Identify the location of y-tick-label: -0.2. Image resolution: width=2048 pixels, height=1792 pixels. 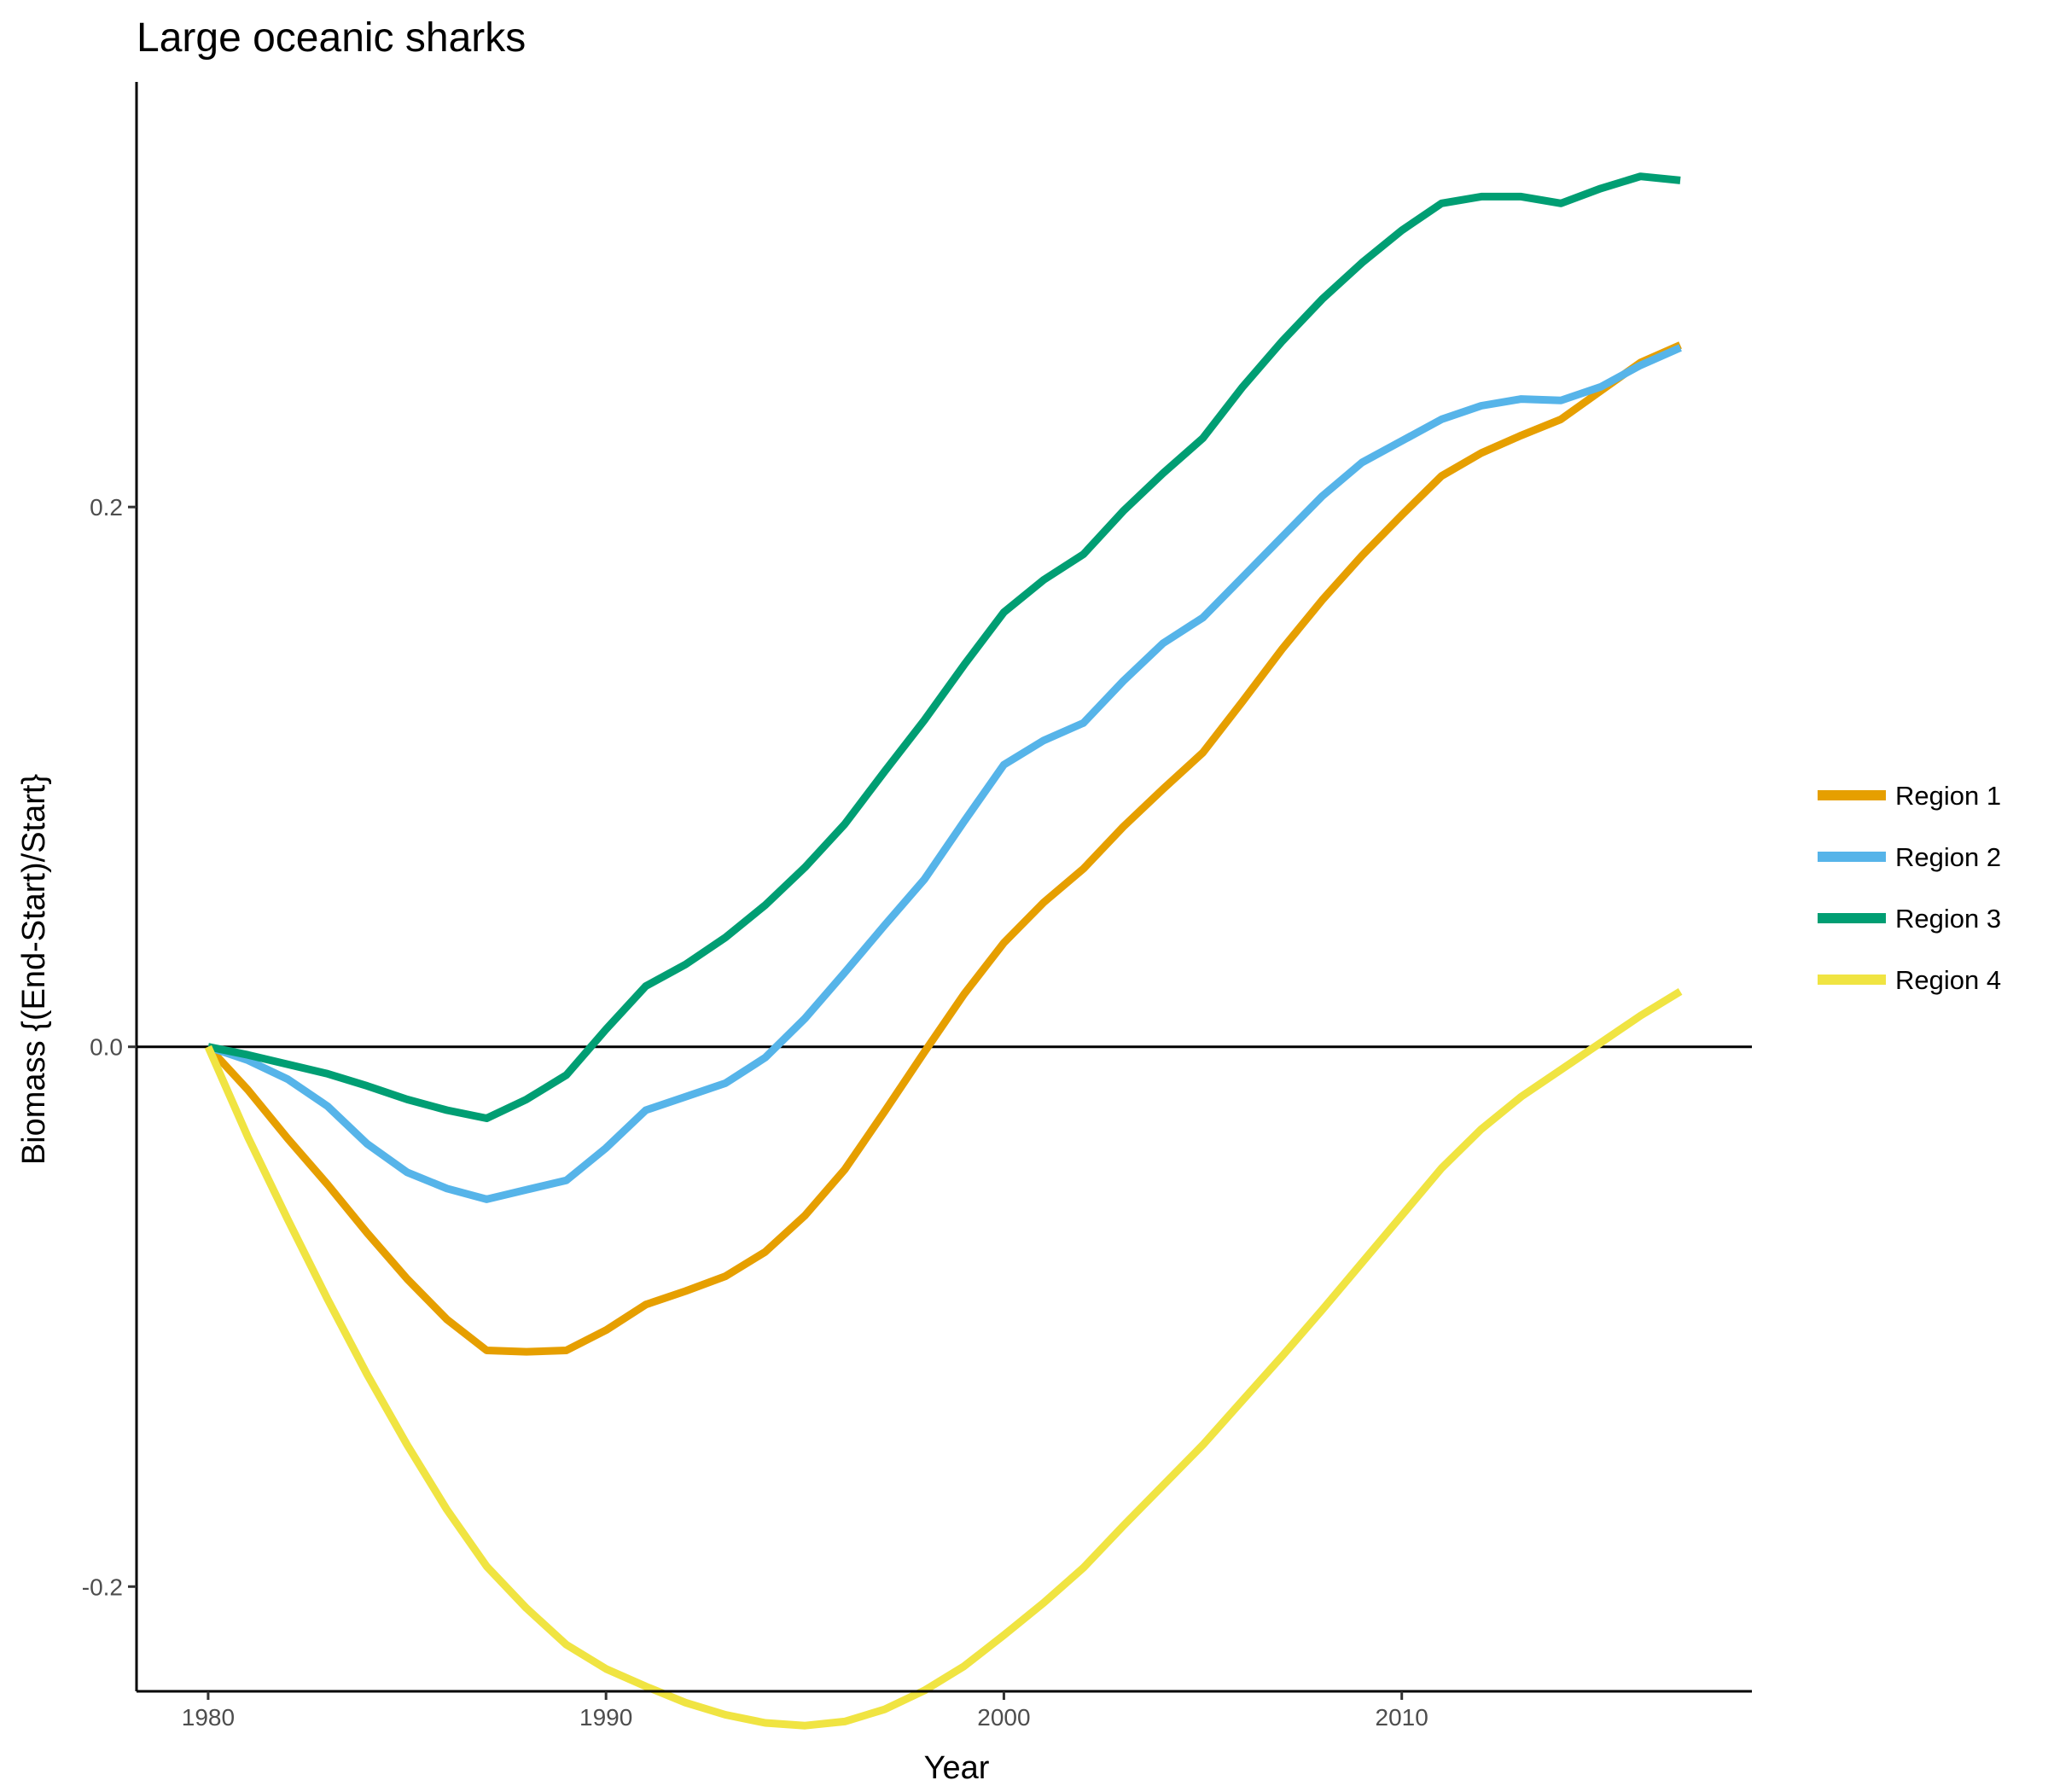
(102, 1587).